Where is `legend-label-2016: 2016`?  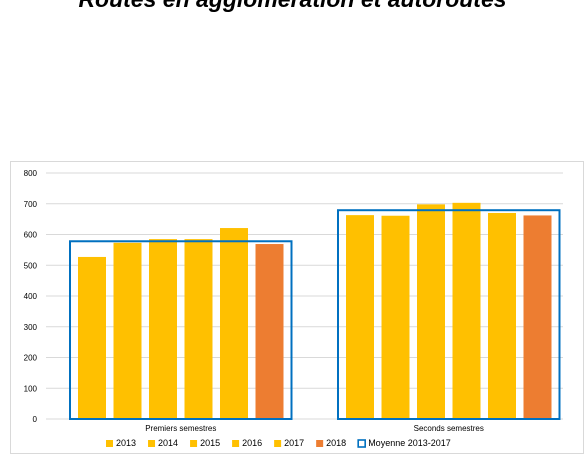 legend-label-2016: 2016 is located at coordinates (252, 443).